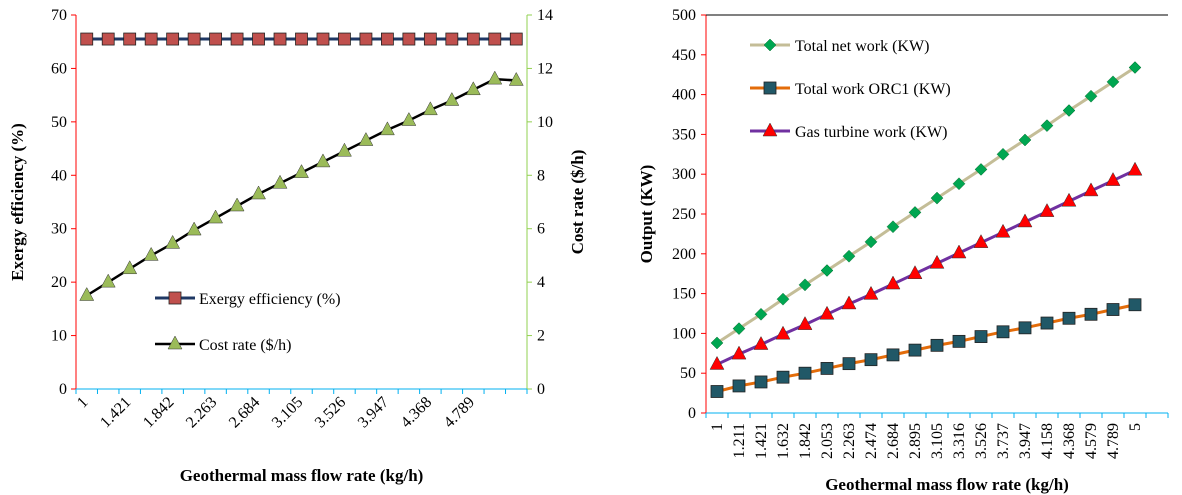  Describe the element at coordinates (959, 441) in the screenshot. I see `x-tick-label: 3.316` at that location.